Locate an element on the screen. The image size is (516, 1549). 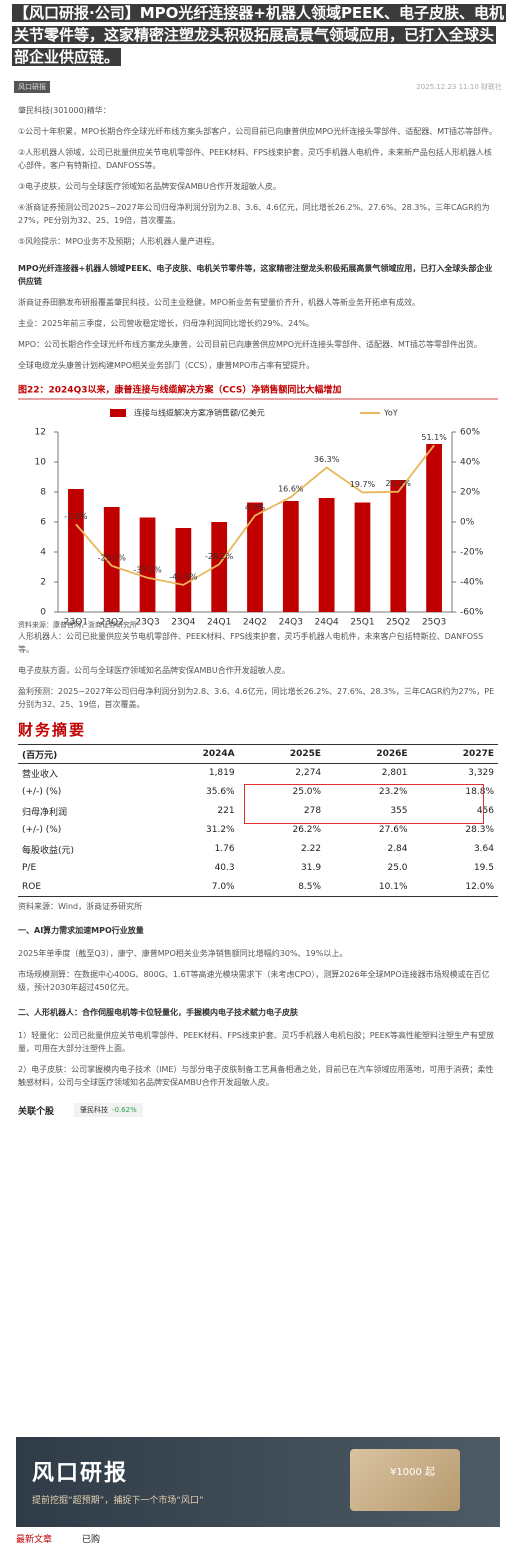
y2-tick-label: 40% is located at coordinates (470, 463).